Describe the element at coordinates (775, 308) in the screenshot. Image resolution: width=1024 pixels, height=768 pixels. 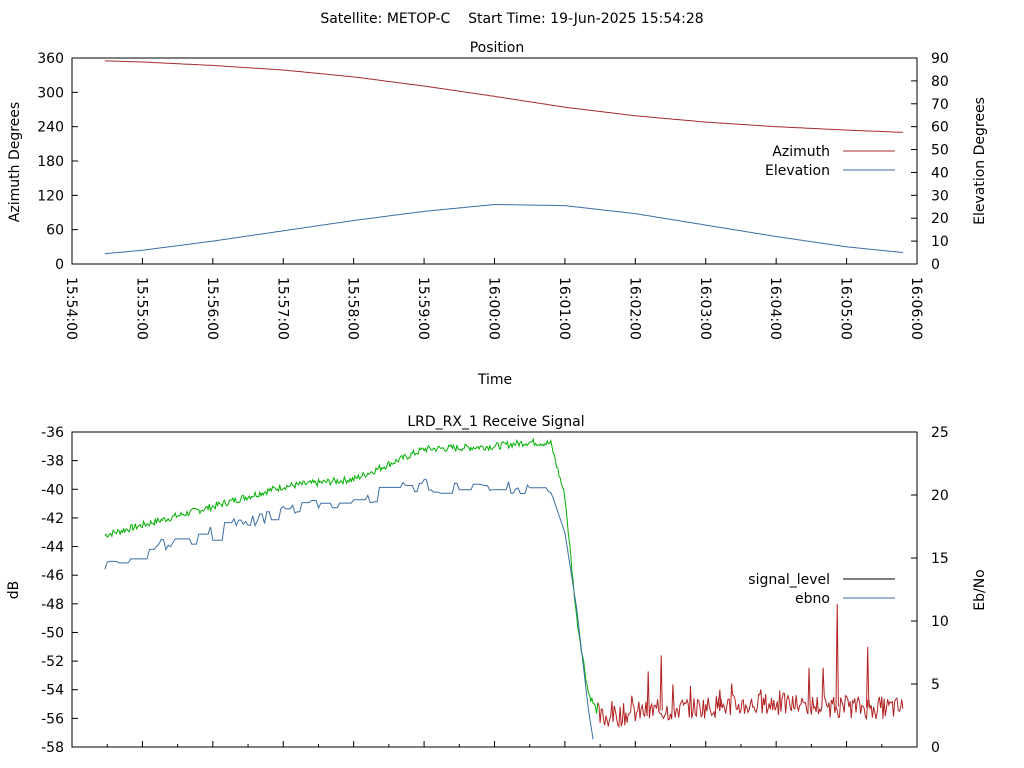
I see `time-tick-label: 16:04:00` at that location.